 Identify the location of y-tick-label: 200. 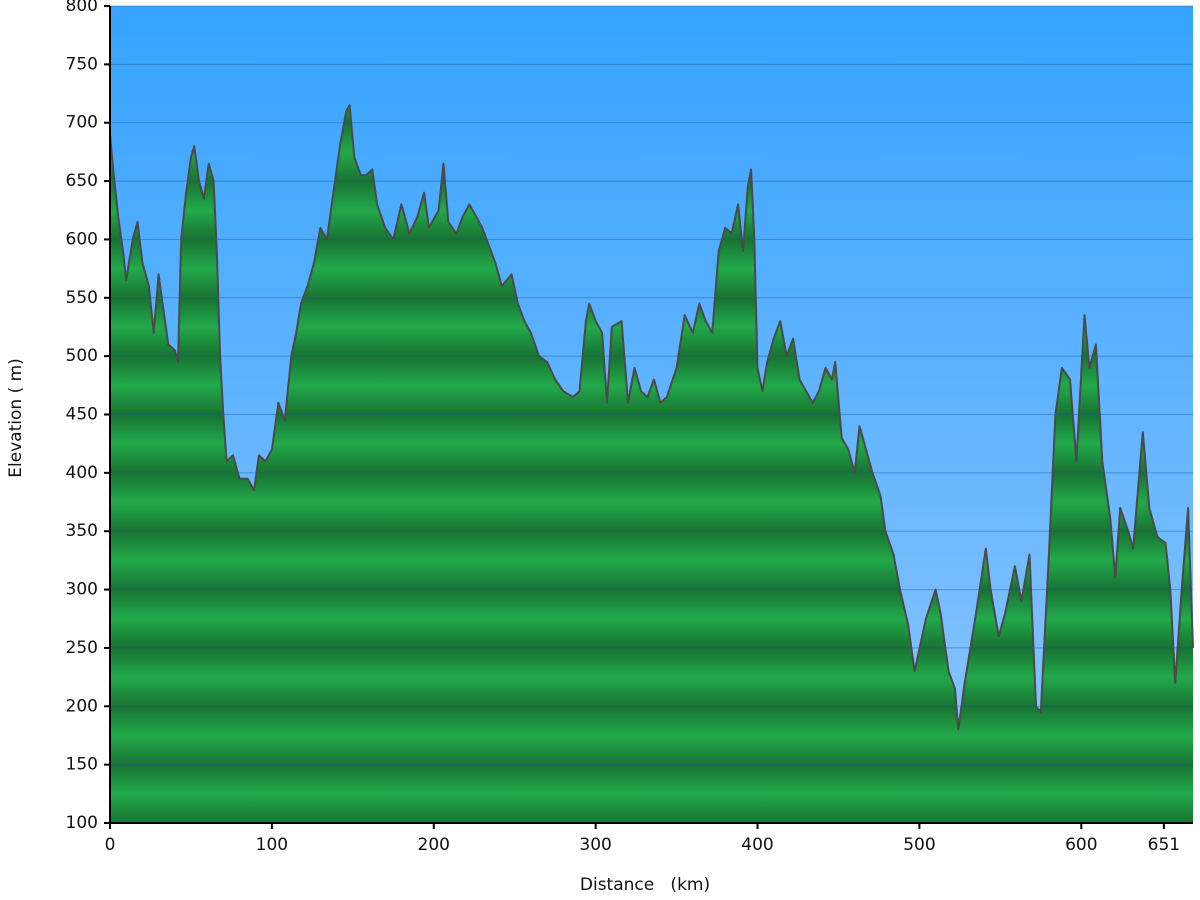
(82, 706).